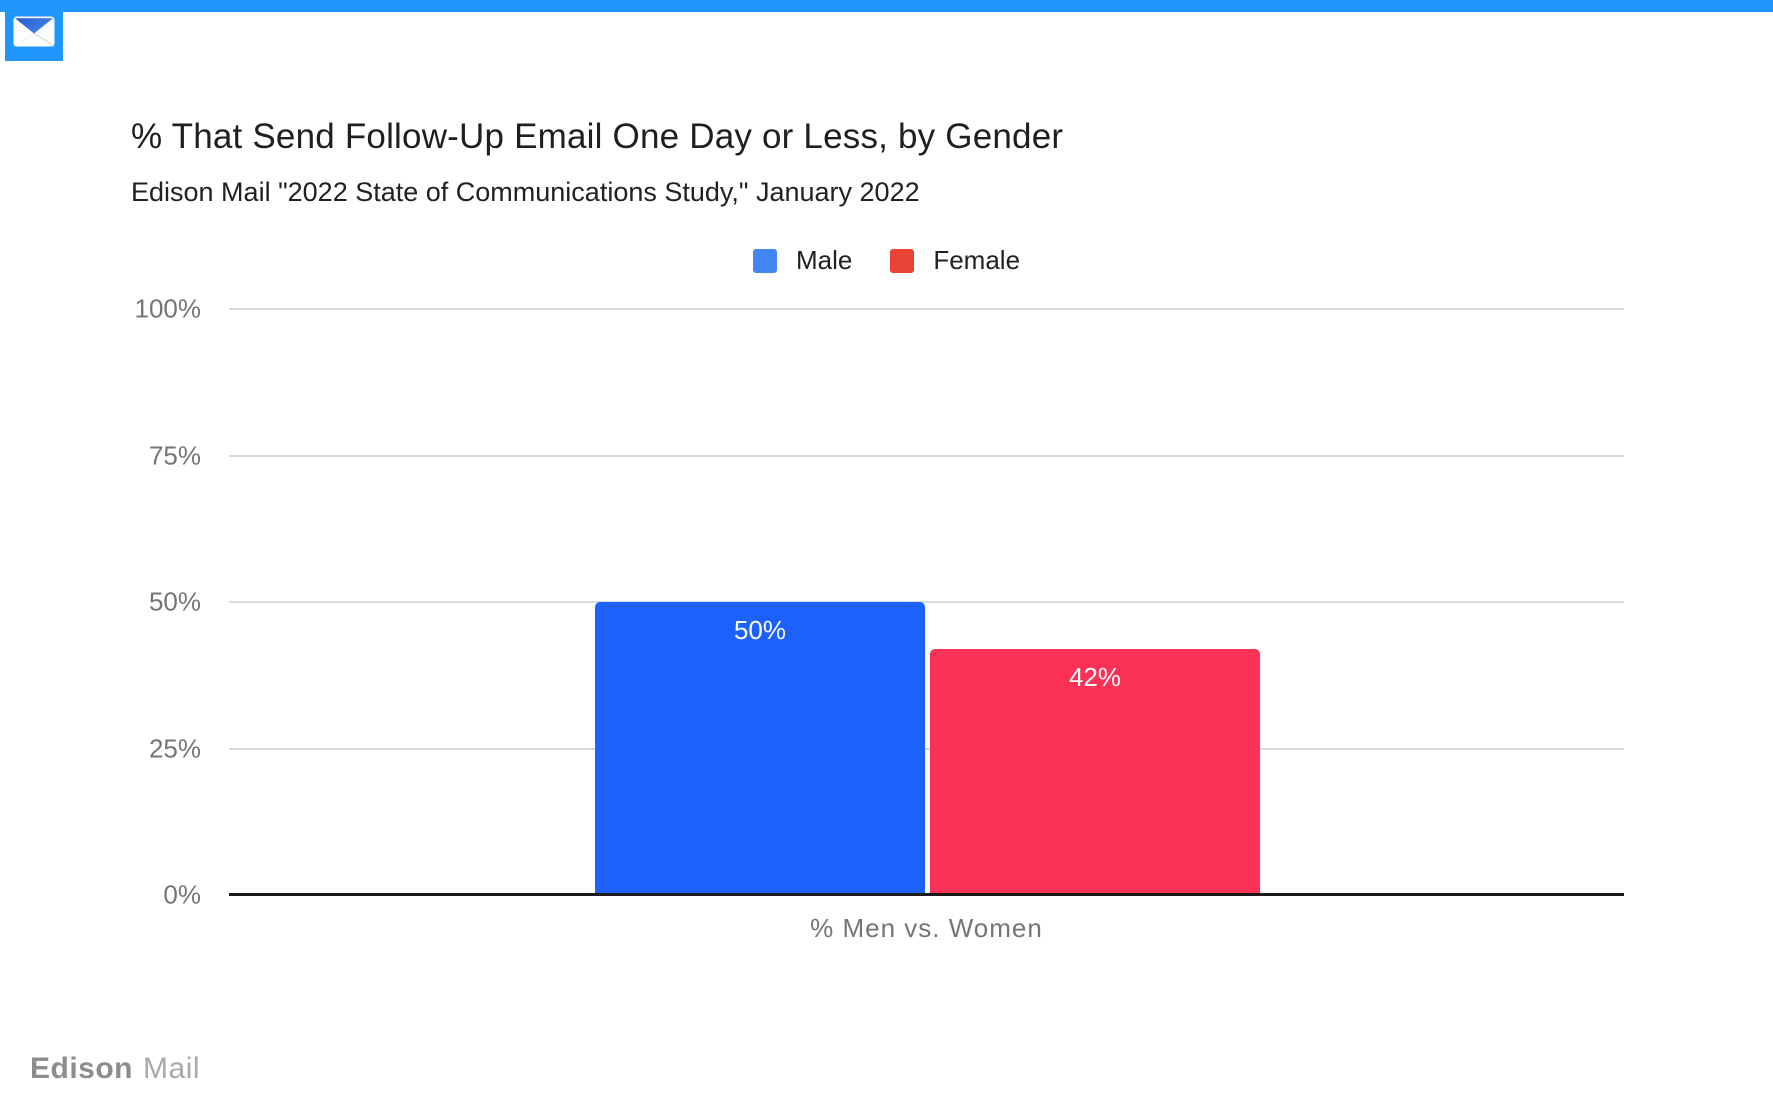 The height and width of the screenshot is (1116, 1773). What do you see at coordinates (760, 630) in the screenshot?
I see `bar-value-male: 50%` at bounding box center [760, 630].